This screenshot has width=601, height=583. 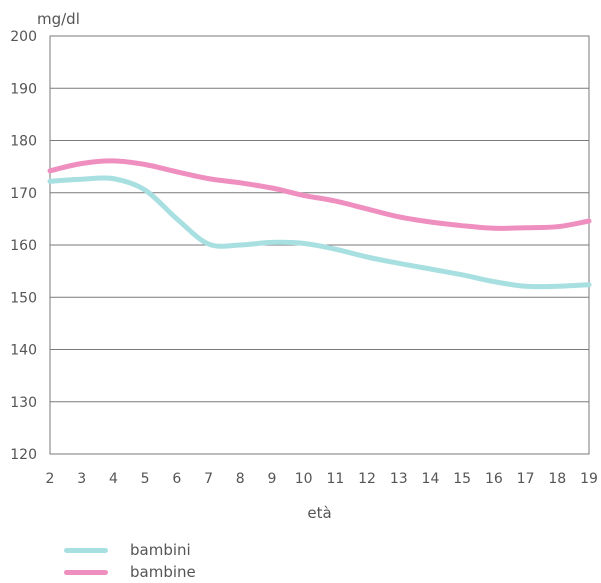 What do you see at coordinates (304, 479) in the screenshot?
I see `x-tick-label: 10` at bounding box center [304, 479].